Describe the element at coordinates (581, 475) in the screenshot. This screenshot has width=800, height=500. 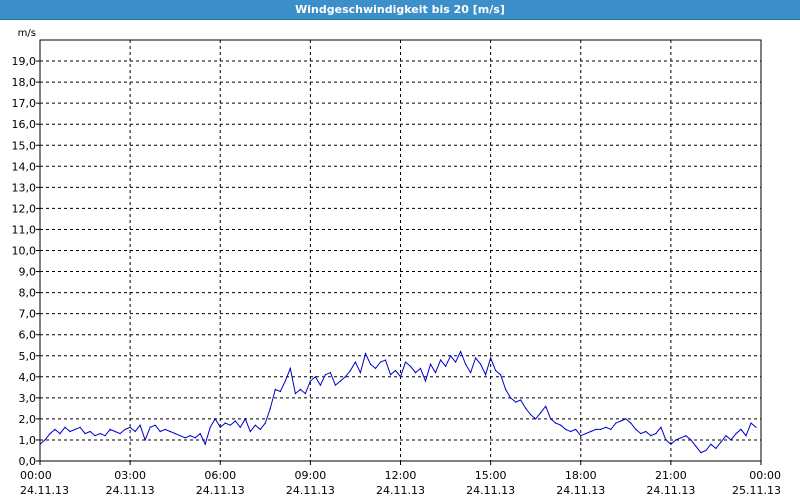
I see `x-tick-time: 18:00` at that location.